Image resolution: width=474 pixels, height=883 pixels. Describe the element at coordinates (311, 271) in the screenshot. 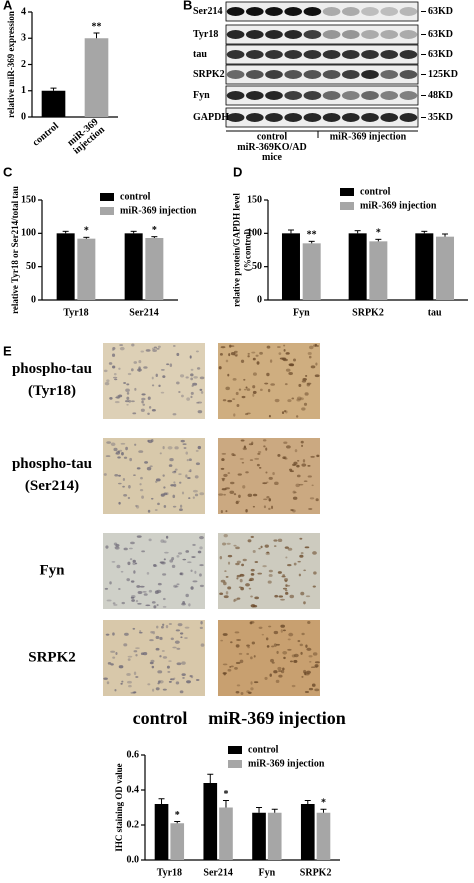

I see `bar` at that location.